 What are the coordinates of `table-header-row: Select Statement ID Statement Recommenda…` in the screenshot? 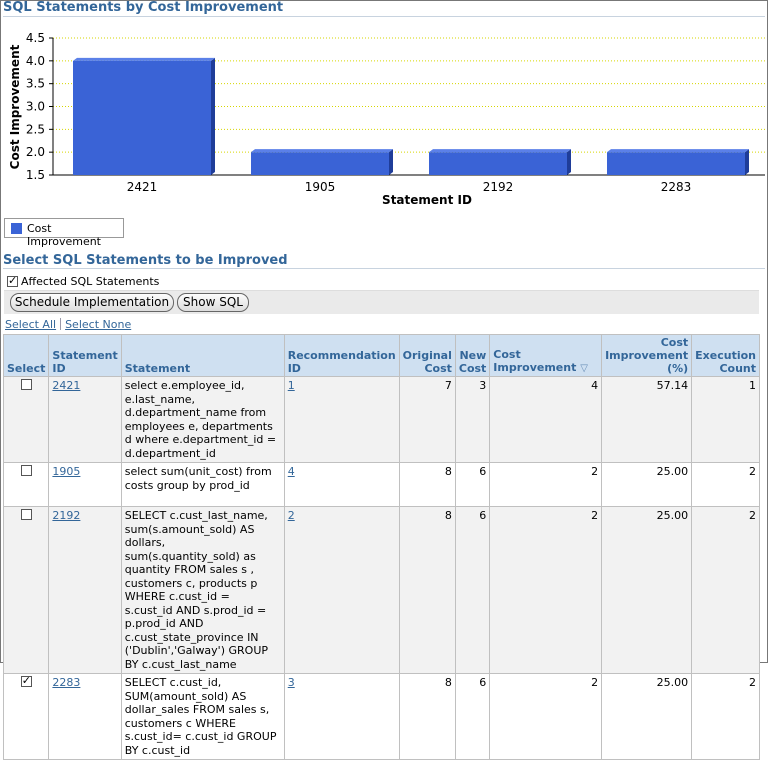 It's located at (381, 355).